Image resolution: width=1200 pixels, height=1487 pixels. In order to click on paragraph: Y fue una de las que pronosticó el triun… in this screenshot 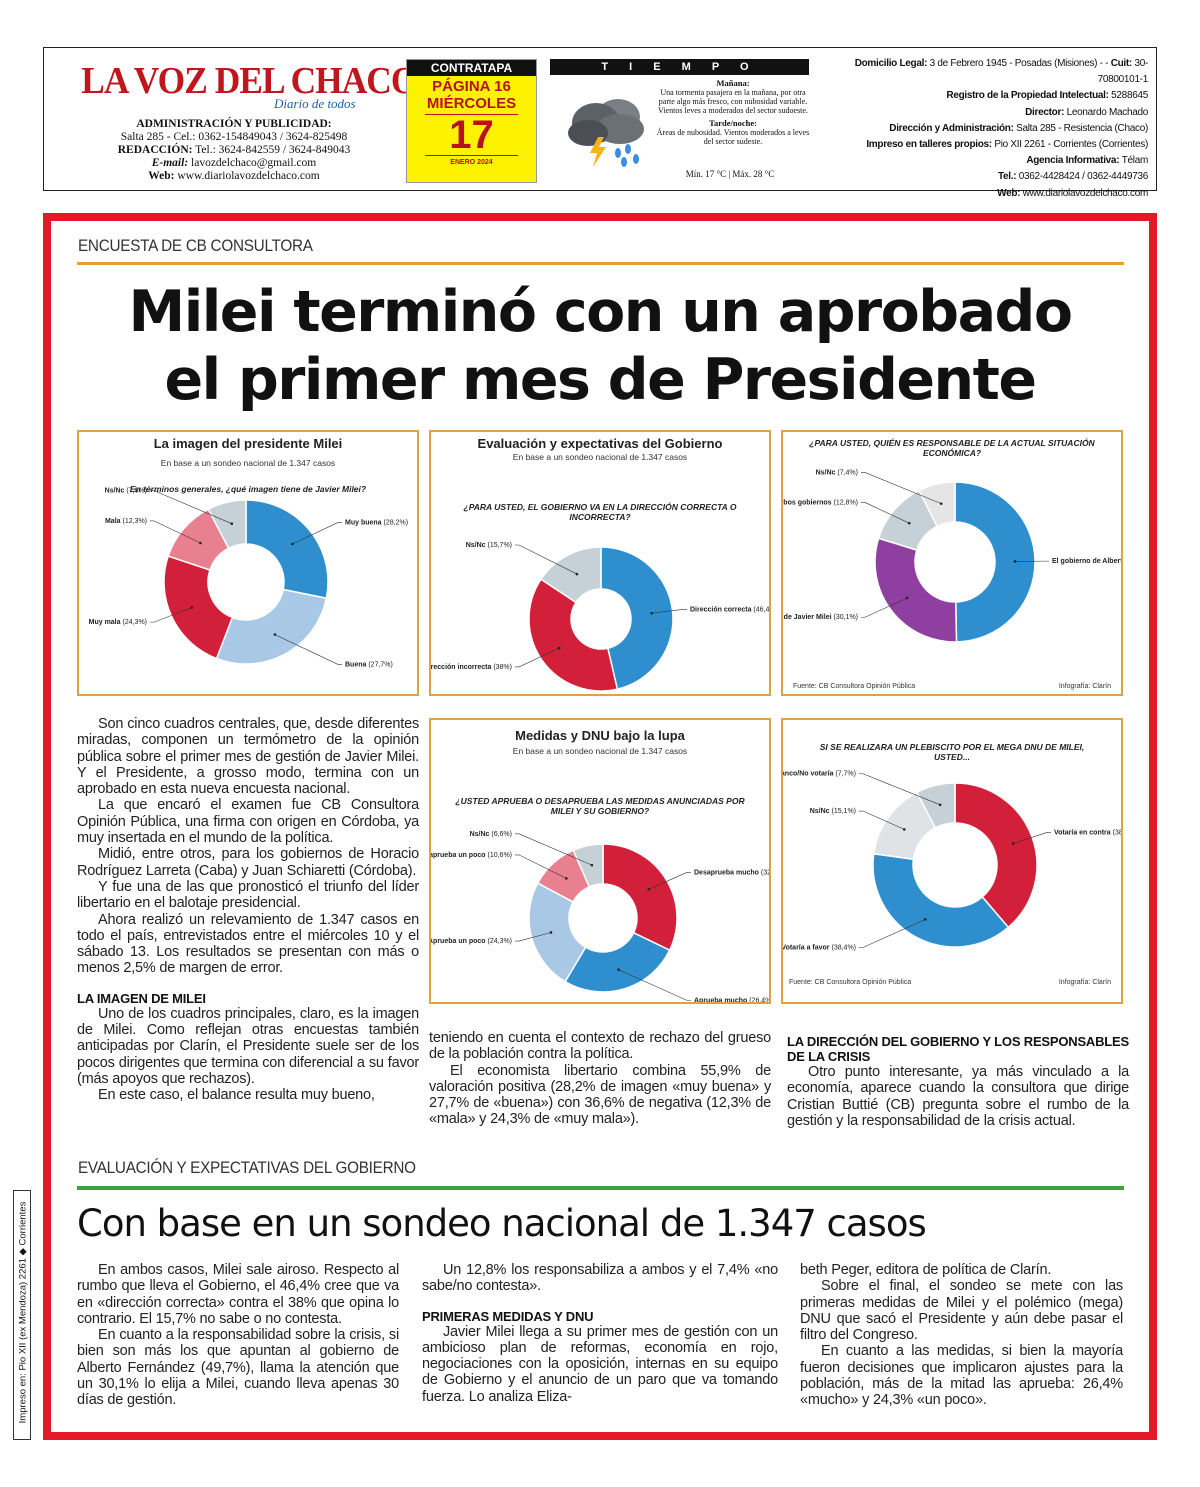, I will do `click(248, 895)`.